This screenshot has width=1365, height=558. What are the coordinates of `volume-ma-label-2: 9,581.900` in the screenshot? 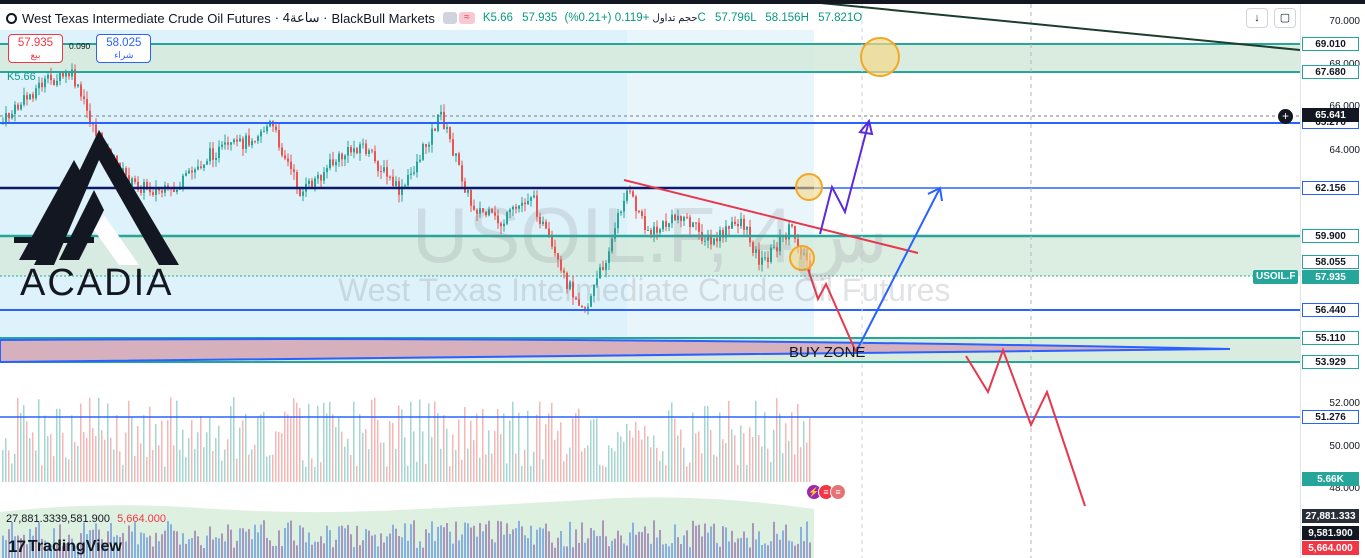 It's located at (1330, 533).